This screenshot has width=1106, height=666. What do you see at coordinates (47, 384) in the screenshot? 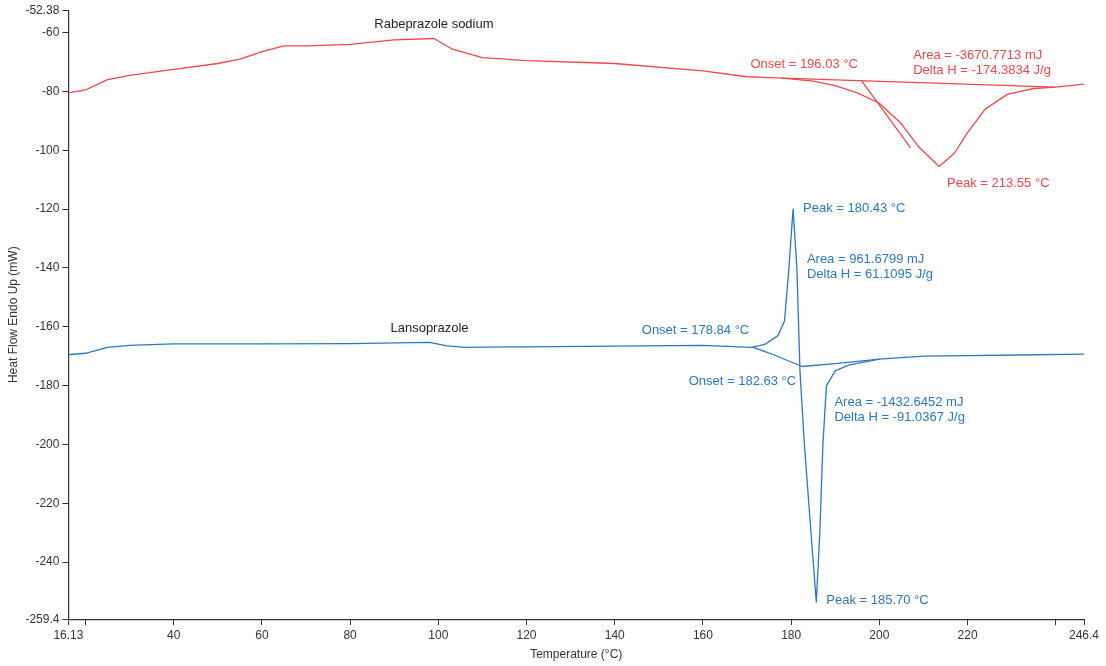
I see `y-tick-label: -180` at bounding box center [47, 384].